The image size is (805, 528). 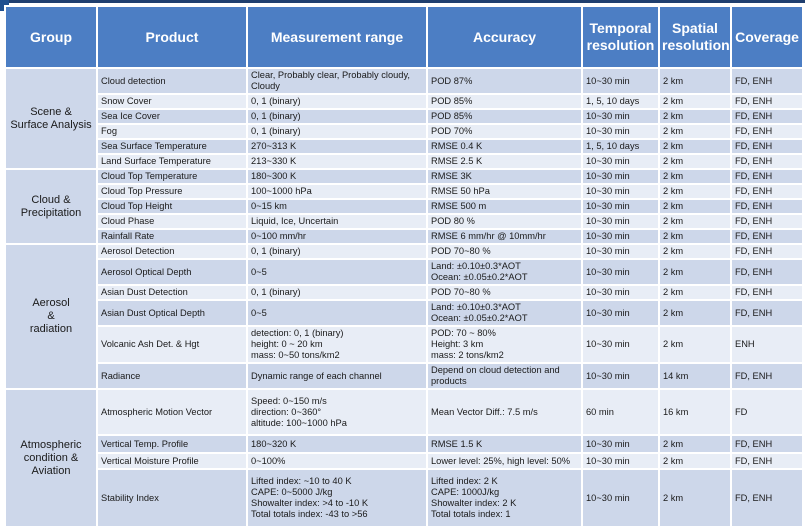 I want to click on range-cell: 100~1000 hPa, so click(x=337, y=191).